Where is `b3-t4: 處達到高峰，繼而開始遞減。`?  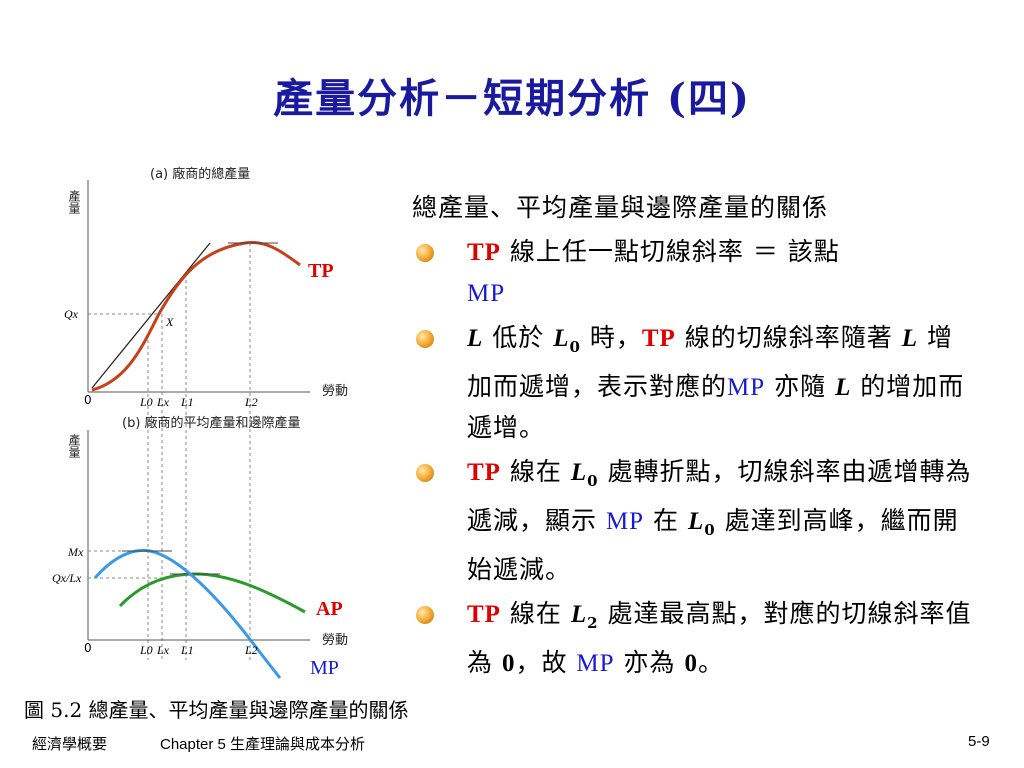 b3-t4: 處達到高峰，繼而開始遞減。 is located at coordinates (713, 545).